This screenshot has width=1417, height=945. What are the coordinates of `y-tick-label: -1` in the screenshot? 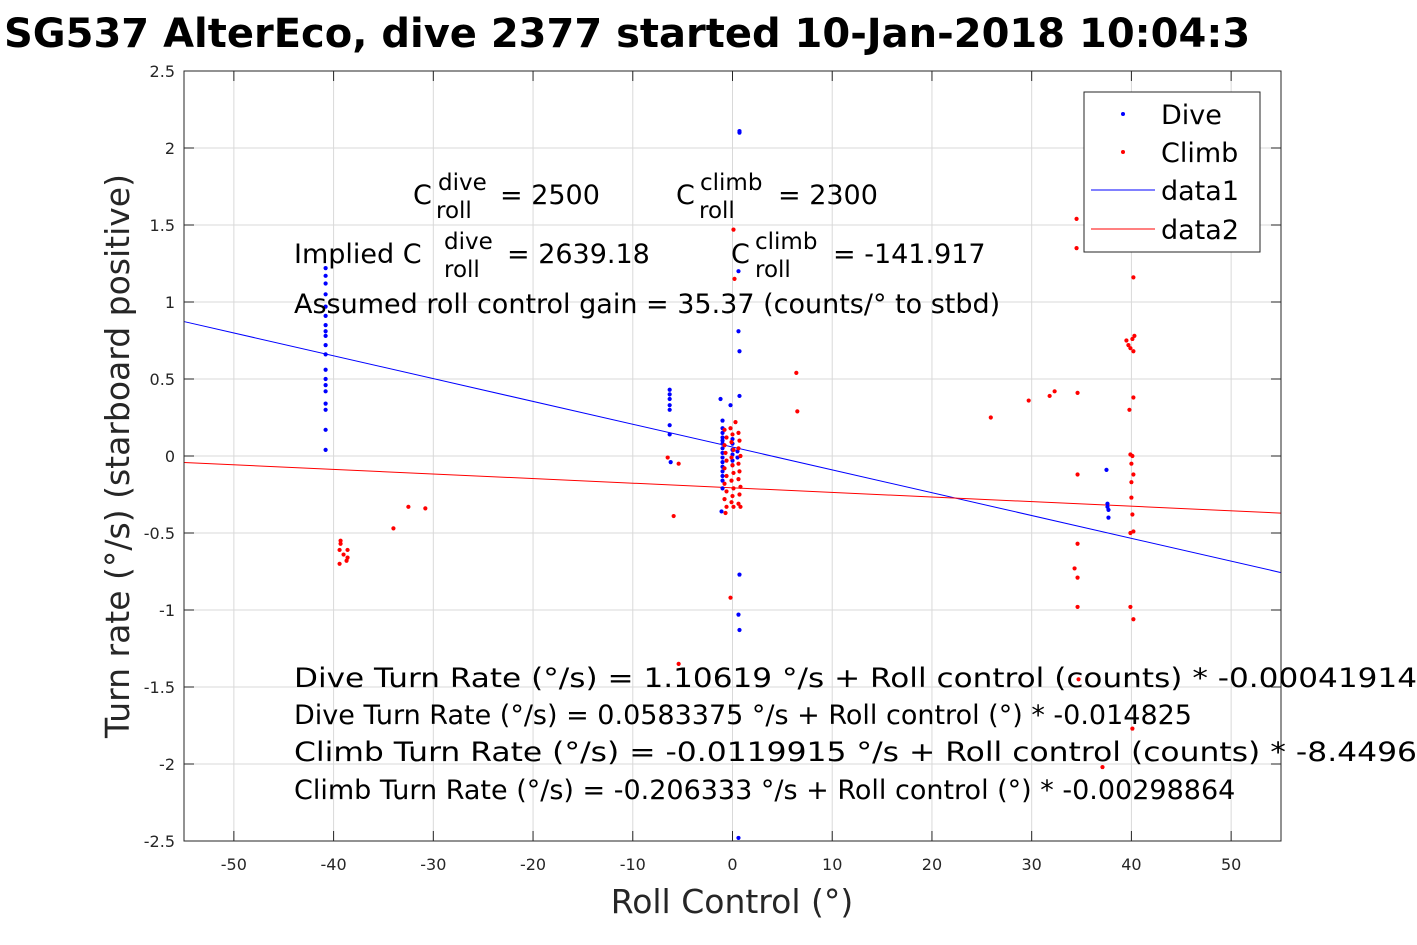 It's located at (167, 610).